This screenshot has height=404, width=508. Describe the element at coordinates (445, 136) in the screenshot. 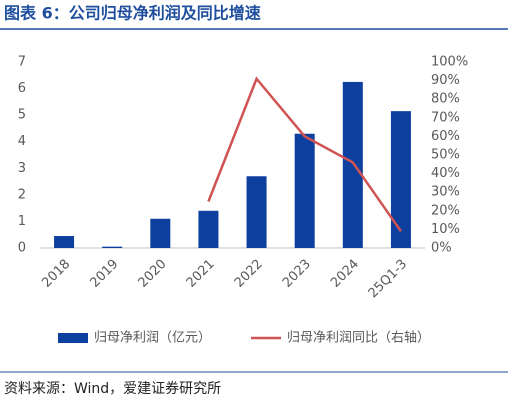

I see `y2-tick-label: 60%` at that location.